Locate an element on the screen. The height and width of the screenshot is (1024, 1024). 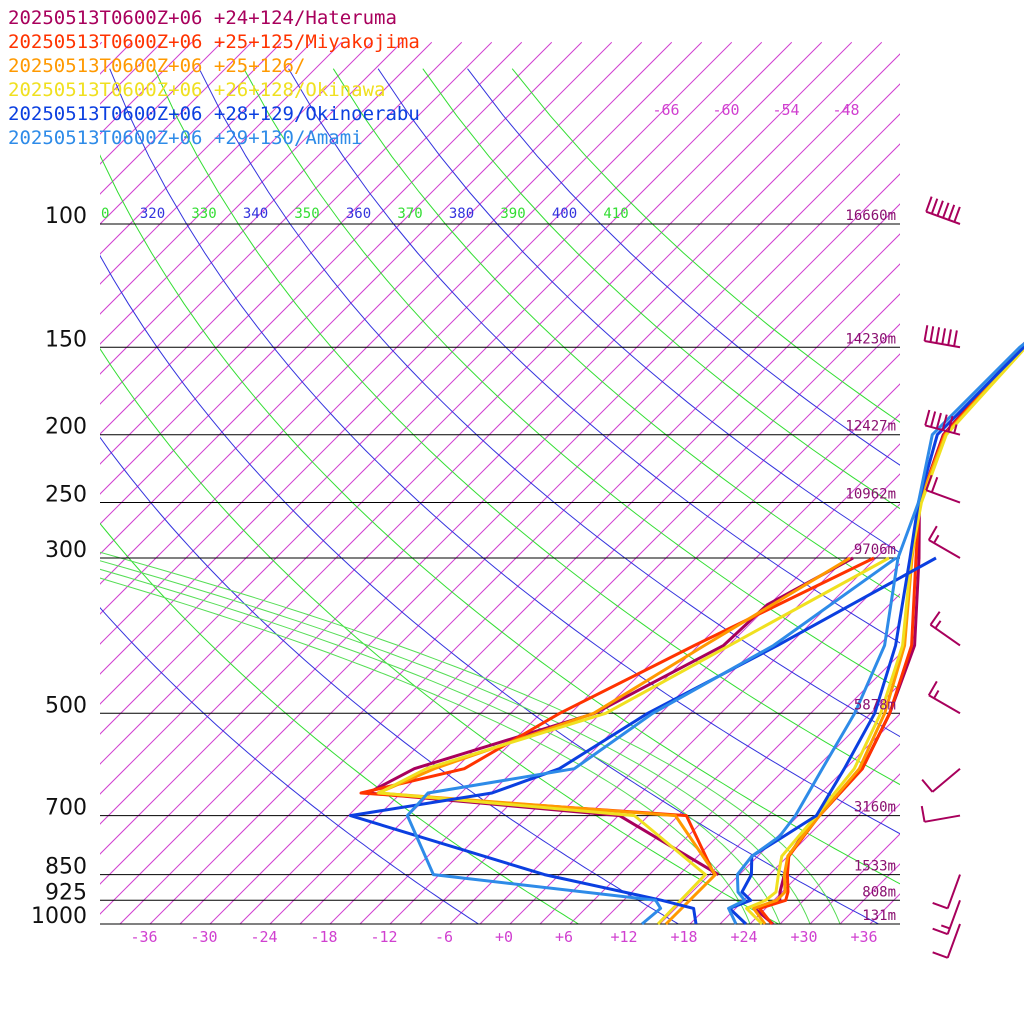
theta-label: 0 is located at coordinates (105, 214).